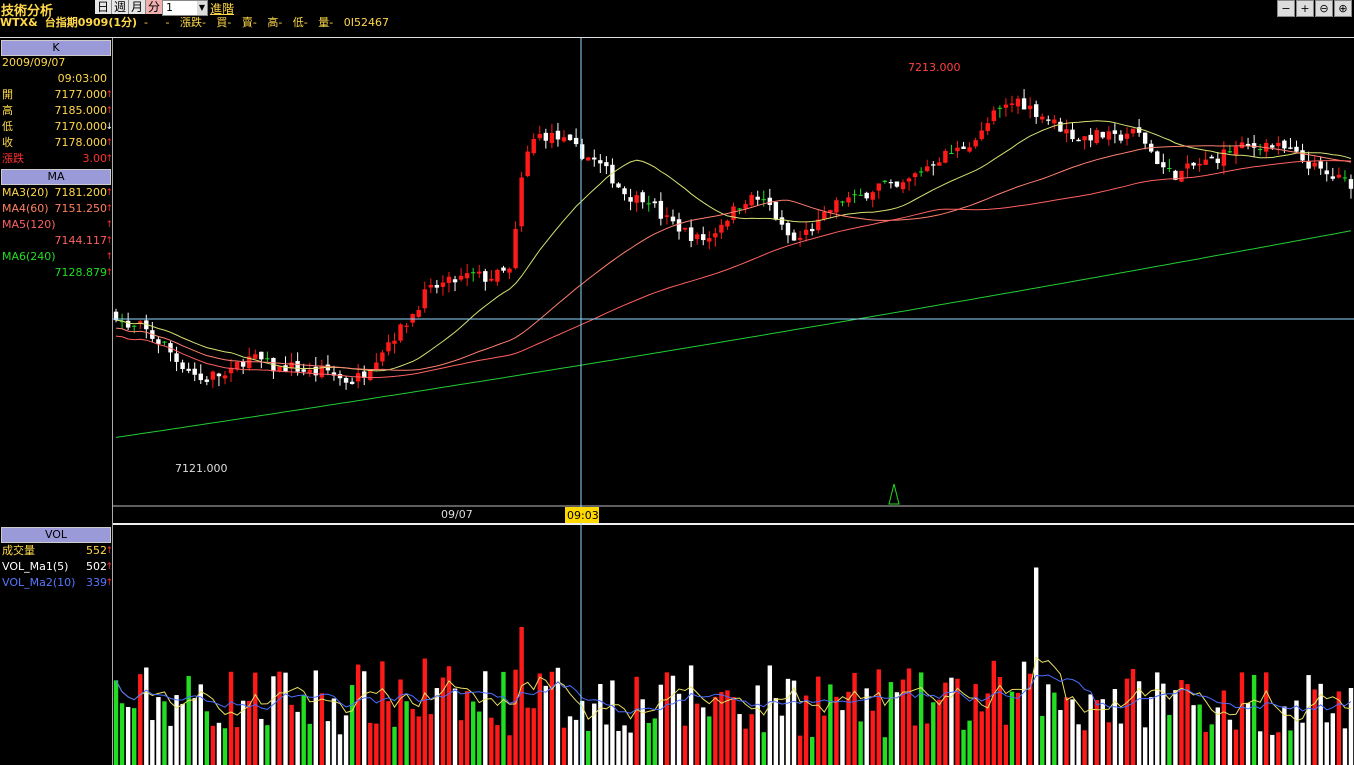  I want to click on zoom-out-icon: ⊖, so click(1324, 8).